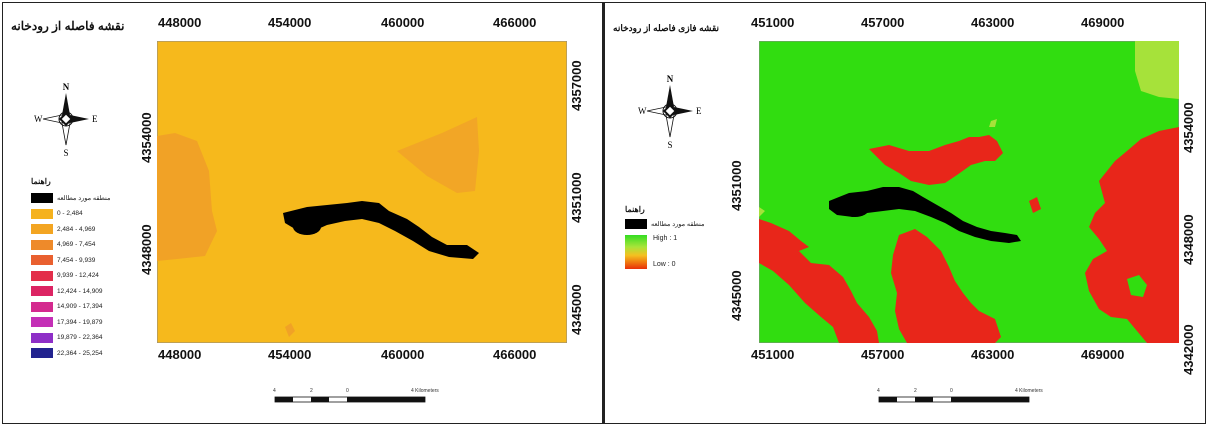  I want to click on left-map-title: نقشه فاصله از رودخانه, so click(68, 26).